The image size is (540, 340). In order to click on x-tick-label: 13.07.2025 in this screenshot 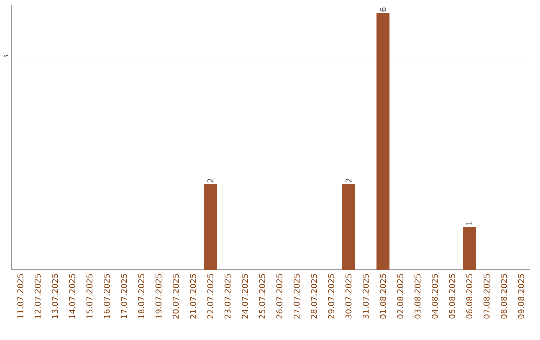, I will do `click(55, 296)`.